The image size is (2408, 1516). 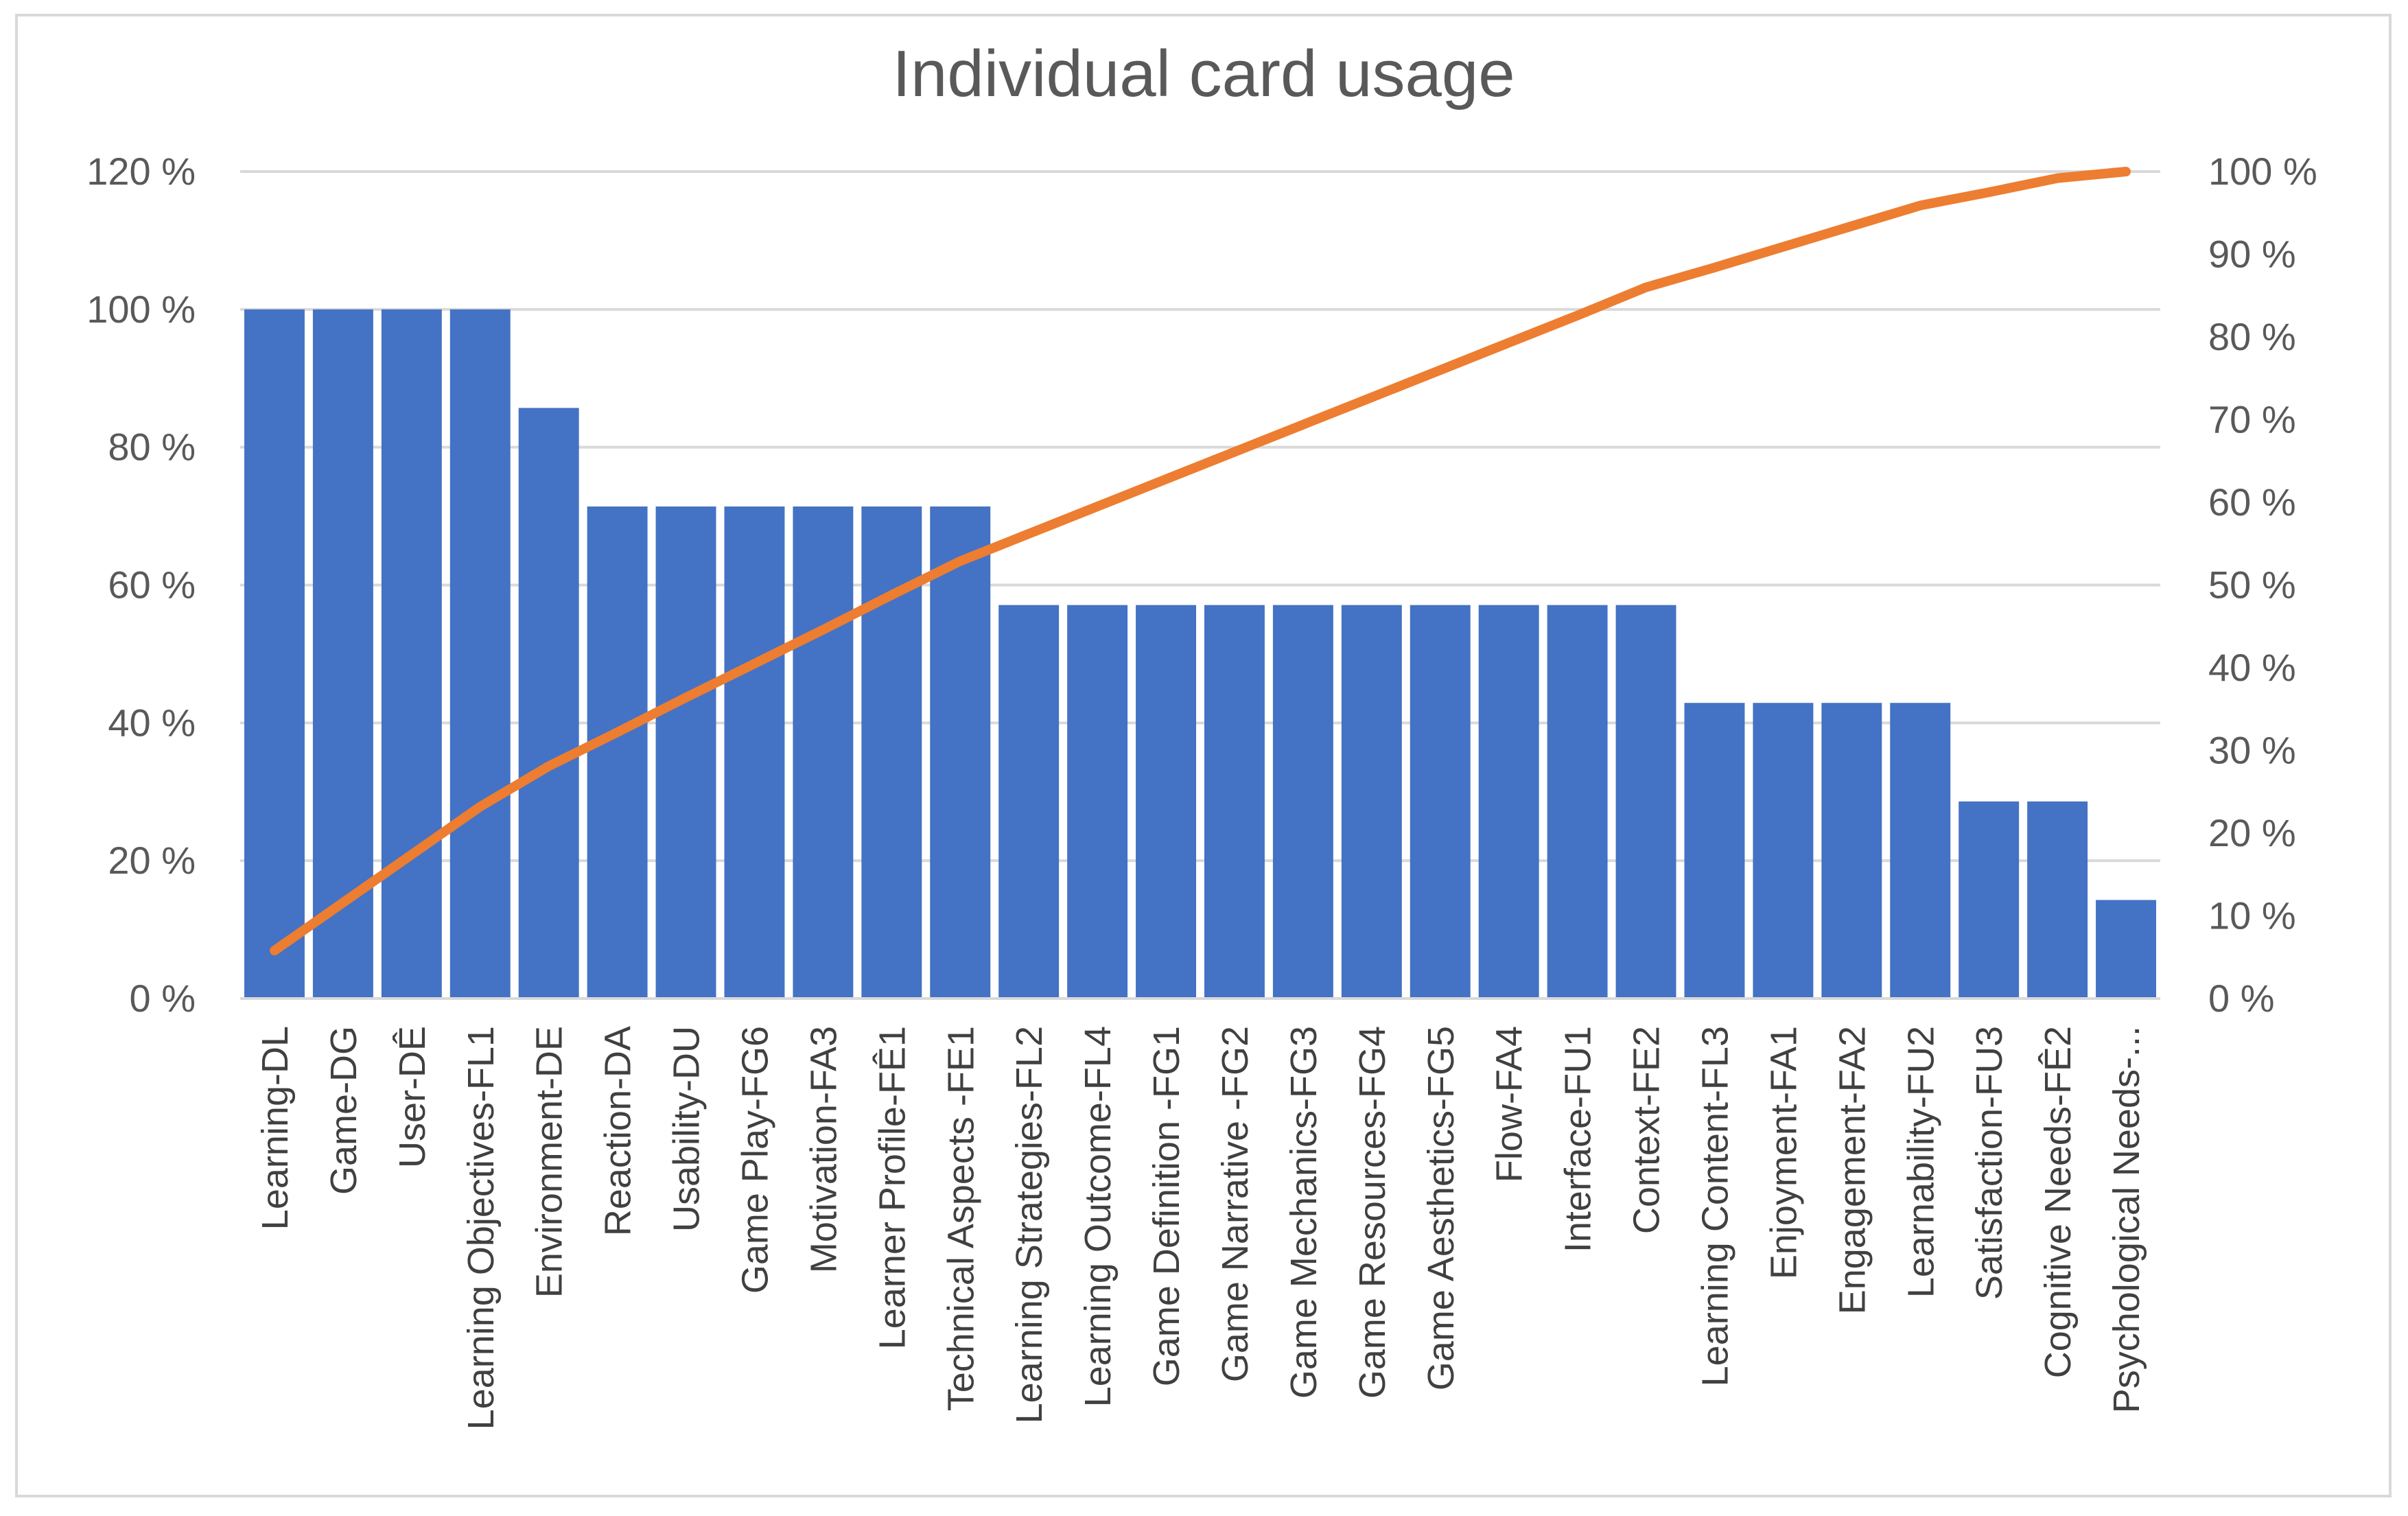 I want to click on right-tick-label: 10 %, so click(x=2252, y=915).